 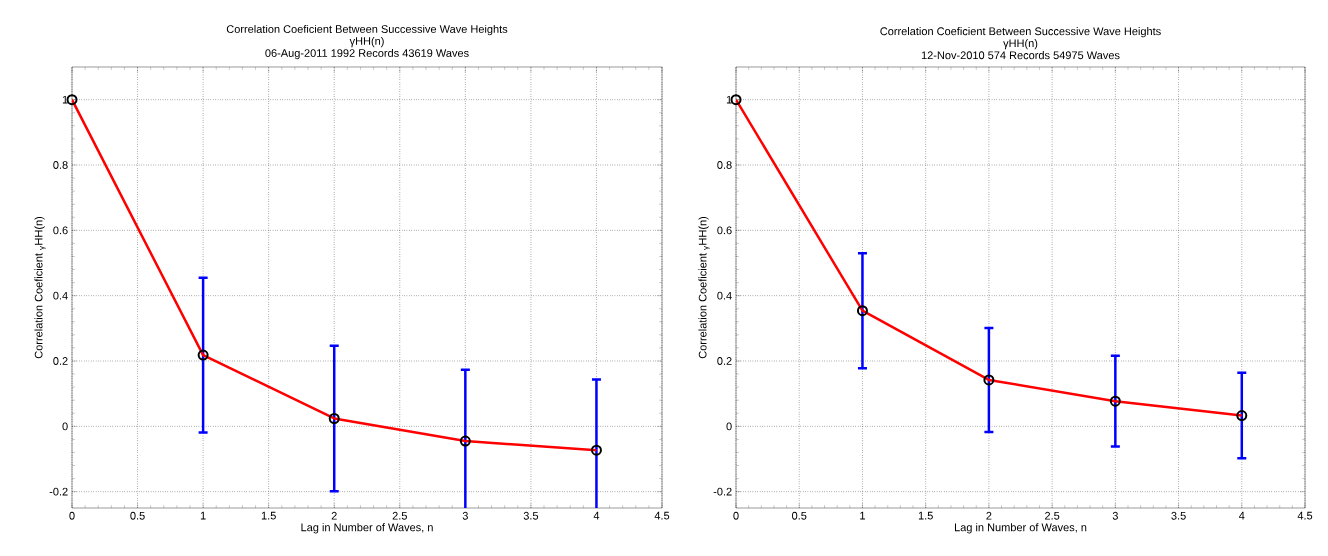 What do you see at coordinates (367, 54) in the screenshot?
I see `text: 06-Aug-2011 1992 Records 43619 Waves` at bounding box center [367, 54].